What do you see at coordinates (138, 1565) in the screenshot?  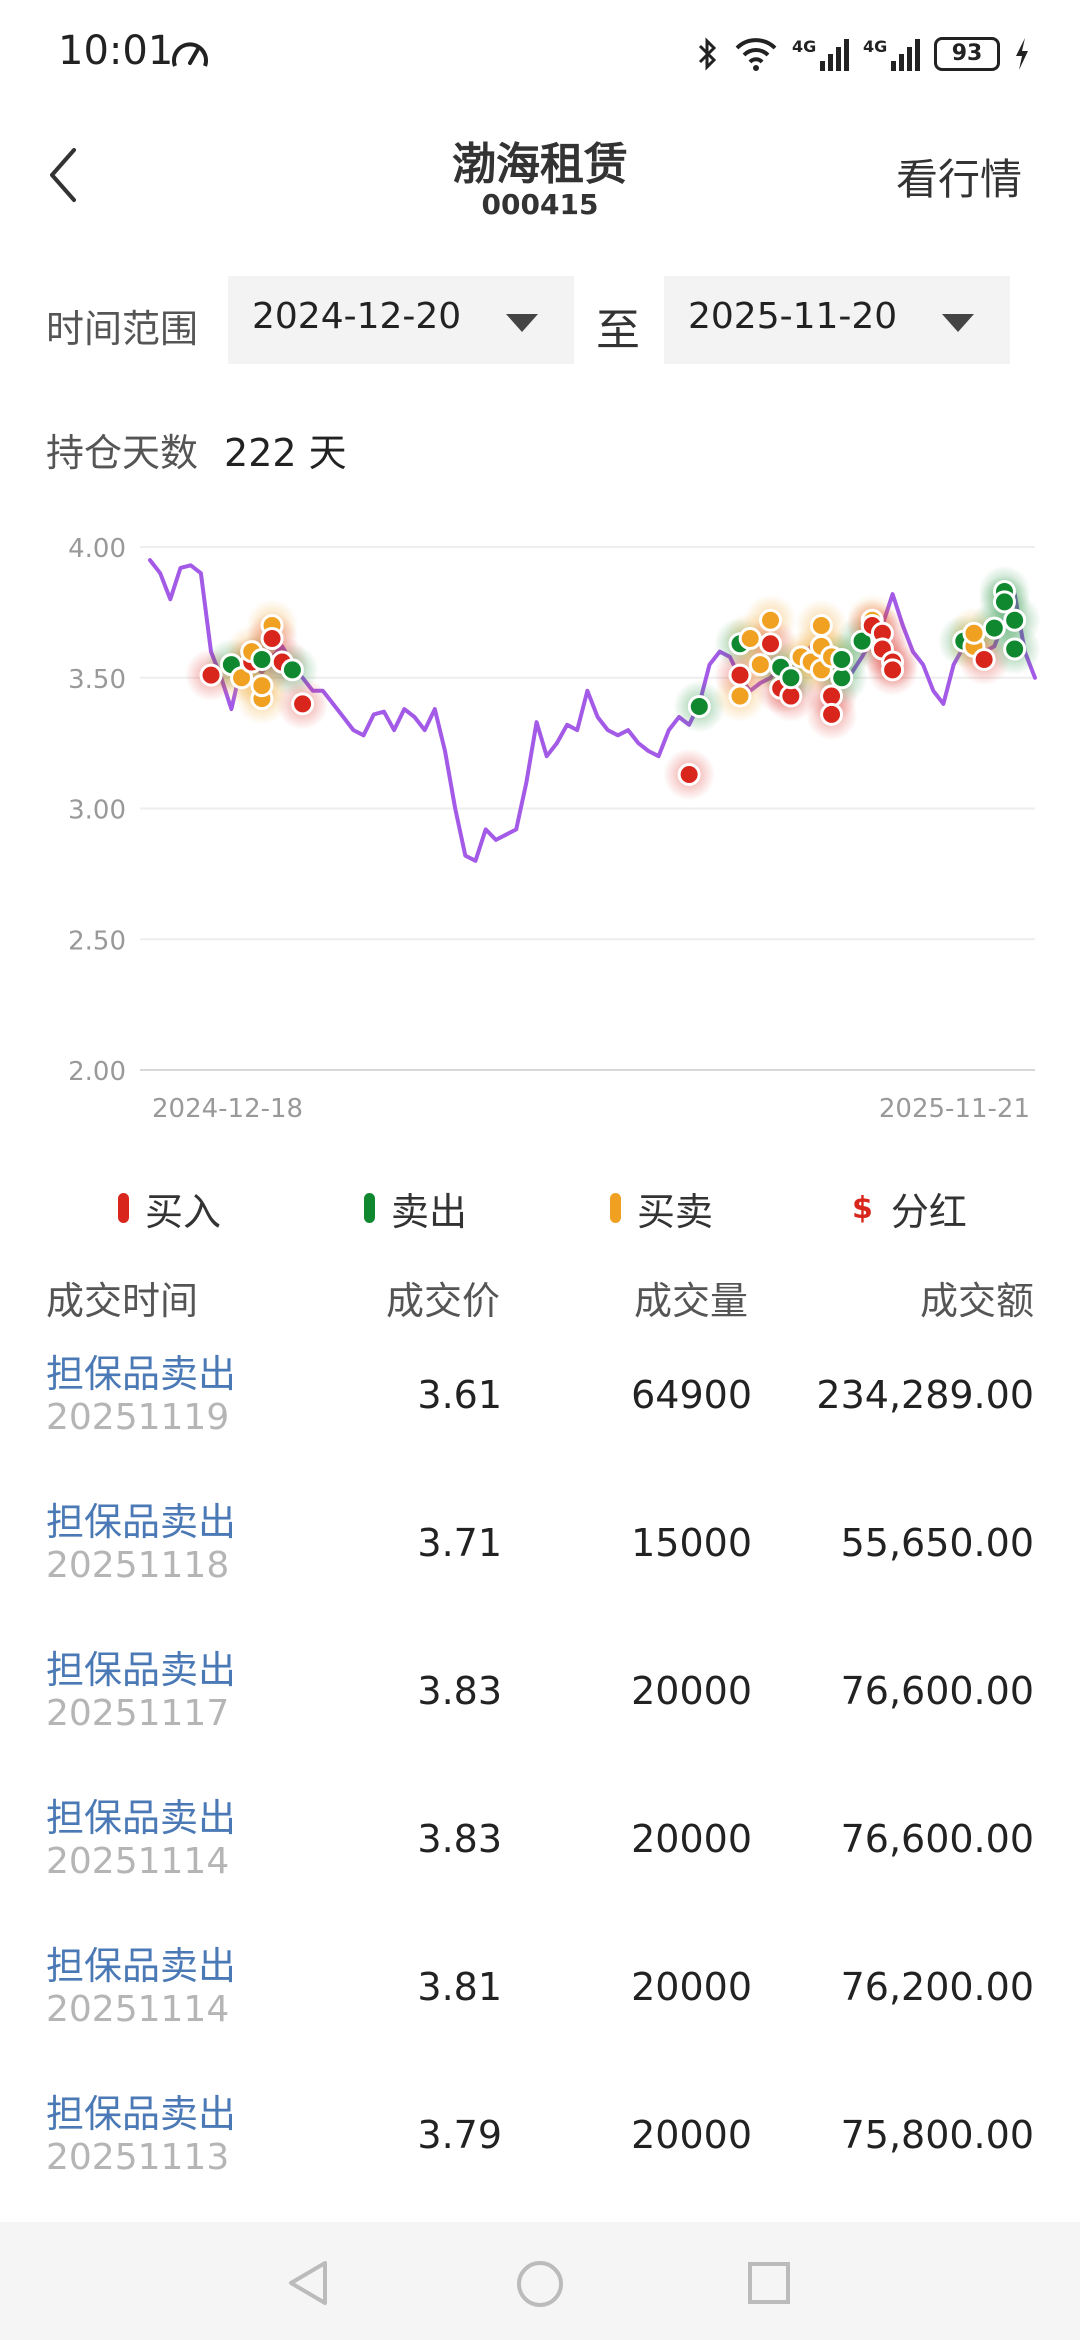 I see `trade-date: 20251118` at bounding box center [138, 1565].